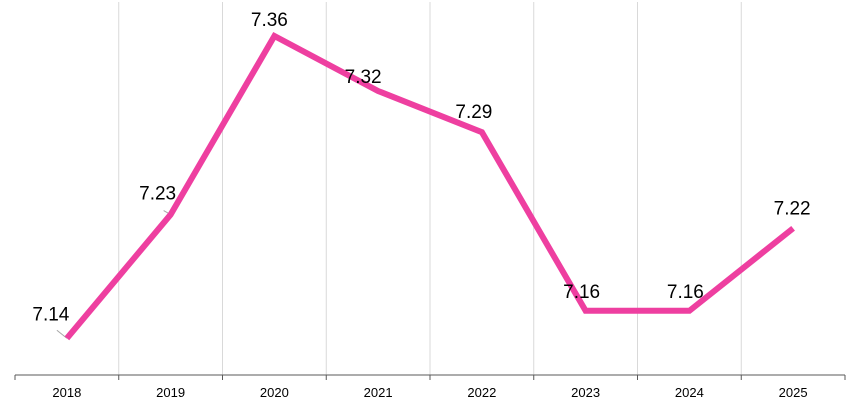 The width and height of the screenshot is (860, 404). What do you see at coordinates (170, 392) in the screenshot?
I see `x-tick-label: 2019` at bounding box center [170, 392].